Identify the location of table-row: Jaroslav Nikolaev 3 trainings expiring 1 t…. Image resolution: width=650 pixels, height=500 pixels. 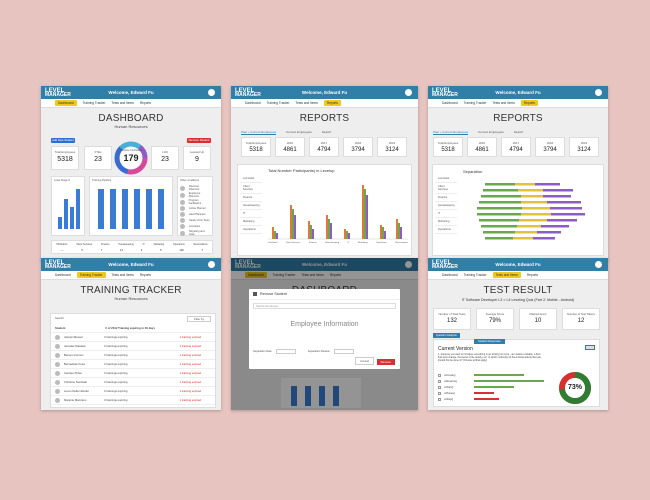
(133, 346).